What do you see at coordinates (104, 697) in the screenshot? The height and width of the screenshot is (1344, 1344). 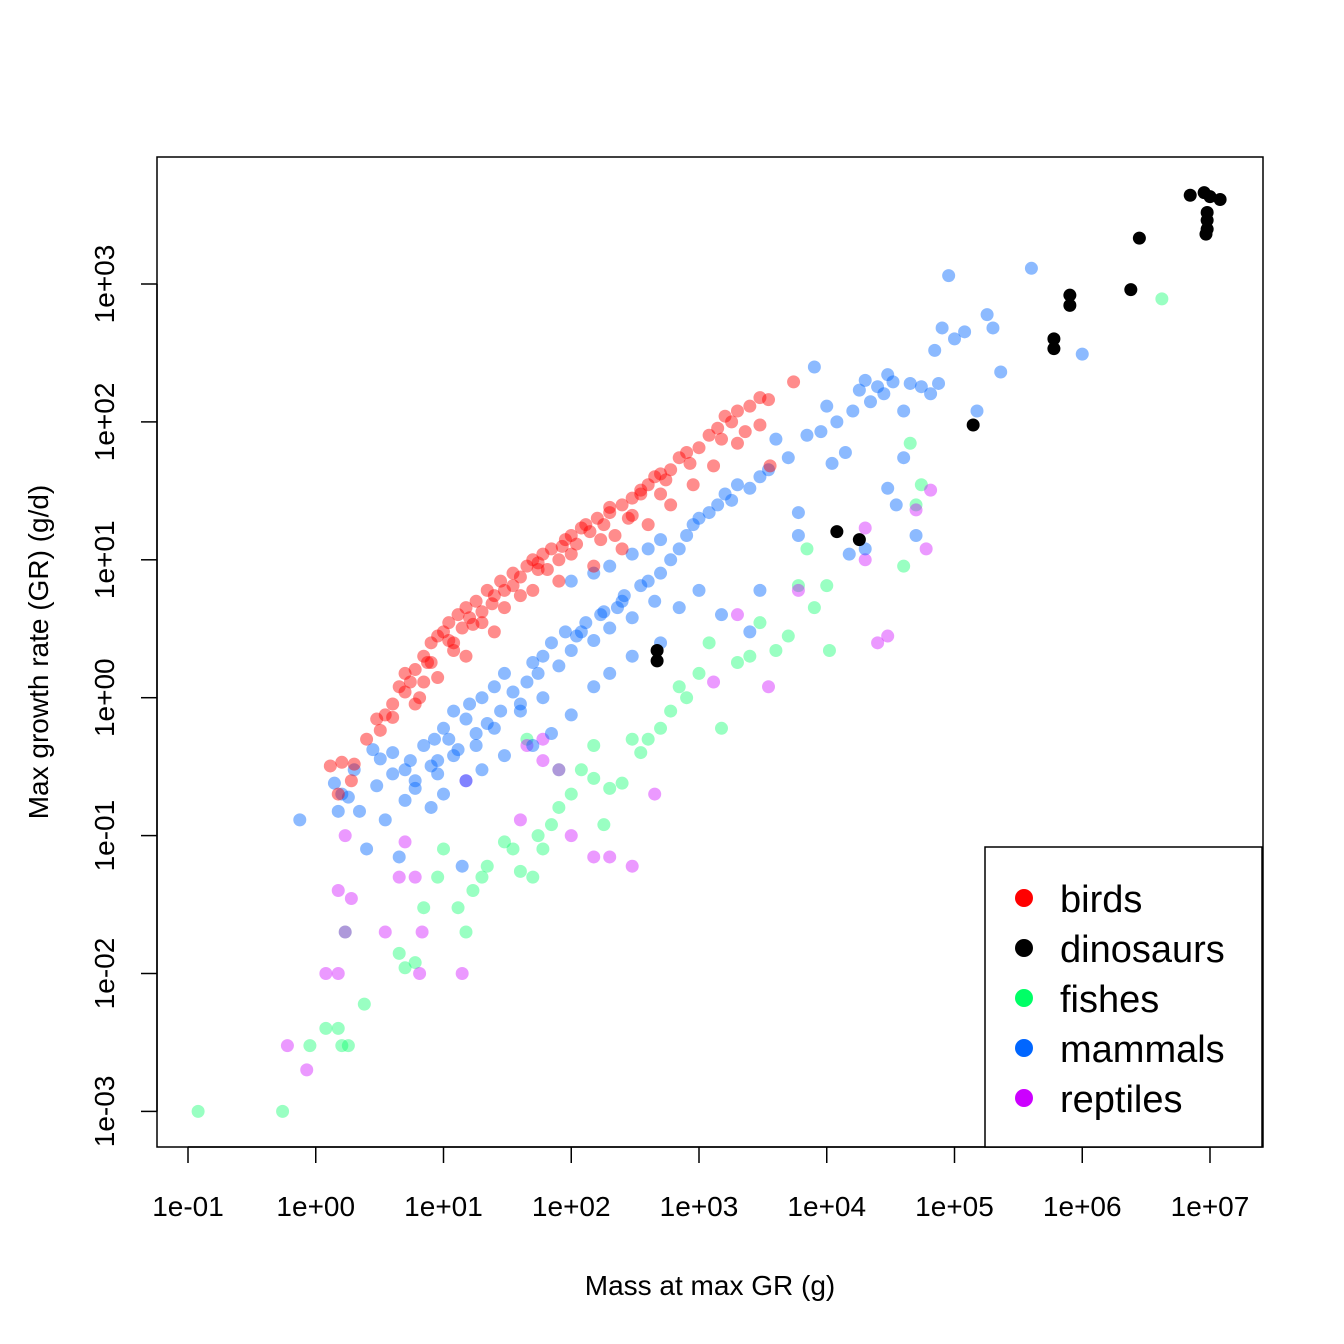 I see `y-tick-label: 1e+00` at bounding box center [104, 697].